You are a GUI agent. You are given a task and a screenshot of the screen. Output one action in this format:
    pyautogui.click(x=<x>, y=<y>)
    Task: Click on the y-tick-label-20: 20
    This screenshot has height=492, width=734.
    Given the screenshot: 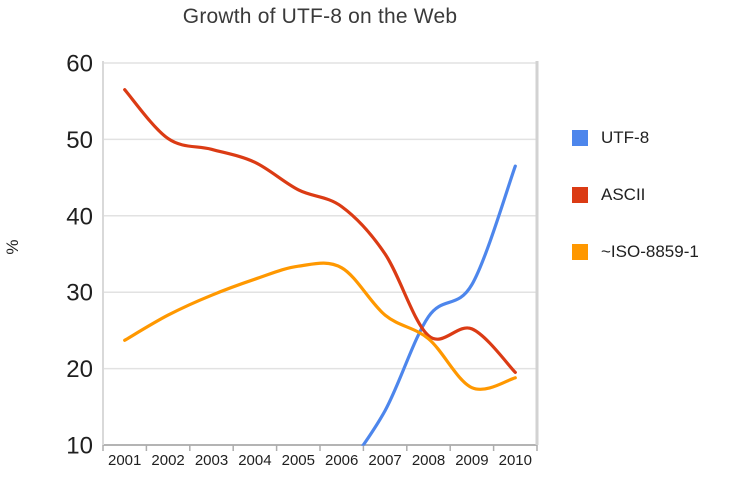 What is the action you would take?
    pyautogui.click(x=79, y=369)
    